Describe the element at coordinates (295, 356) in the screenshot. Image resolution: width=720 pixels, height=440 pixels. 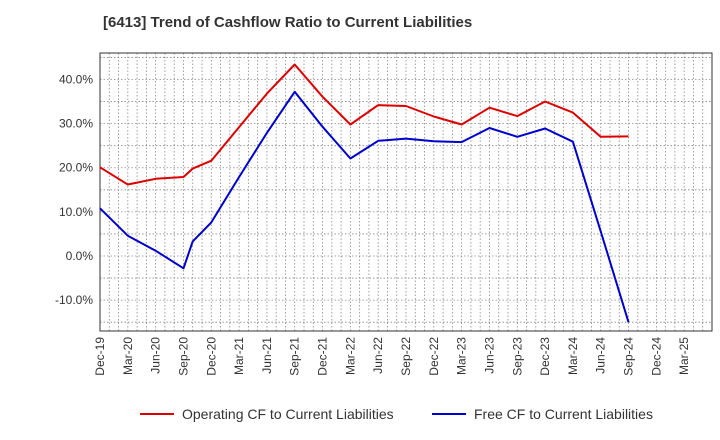
I see `x-tick-label: Sep-21` at that location.